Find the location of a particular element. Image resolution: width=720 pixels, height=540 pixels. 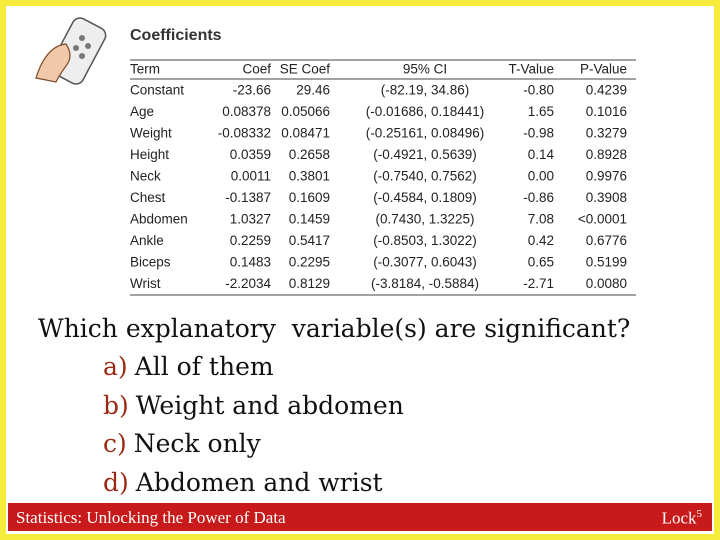

table-cell: -2.71 is located at coordinates (538, 283).